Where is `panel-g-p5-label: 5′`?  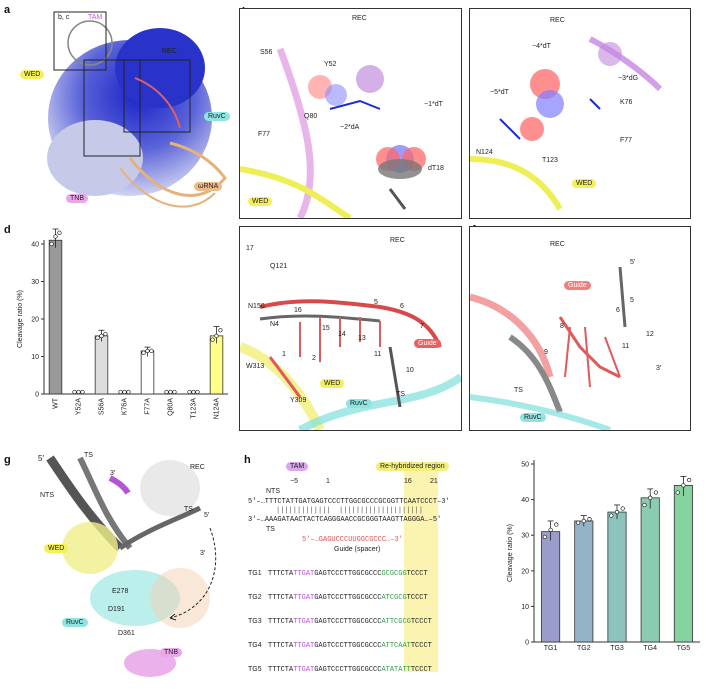
panel-g-p5-label: 5′ is located at coordinates (41, 458).